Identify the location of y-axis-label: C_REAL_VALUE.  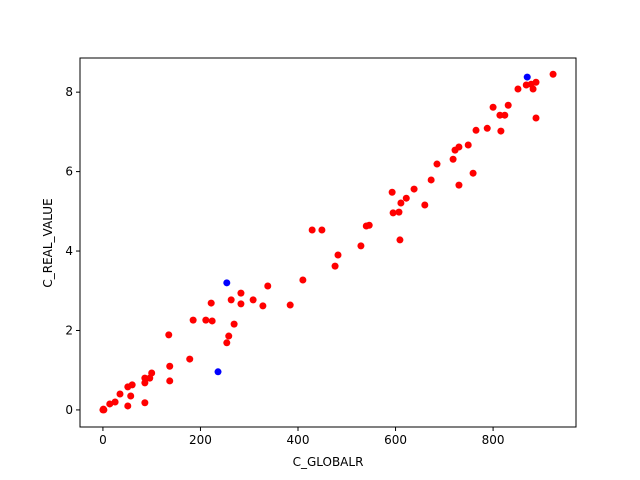
(48, 242).